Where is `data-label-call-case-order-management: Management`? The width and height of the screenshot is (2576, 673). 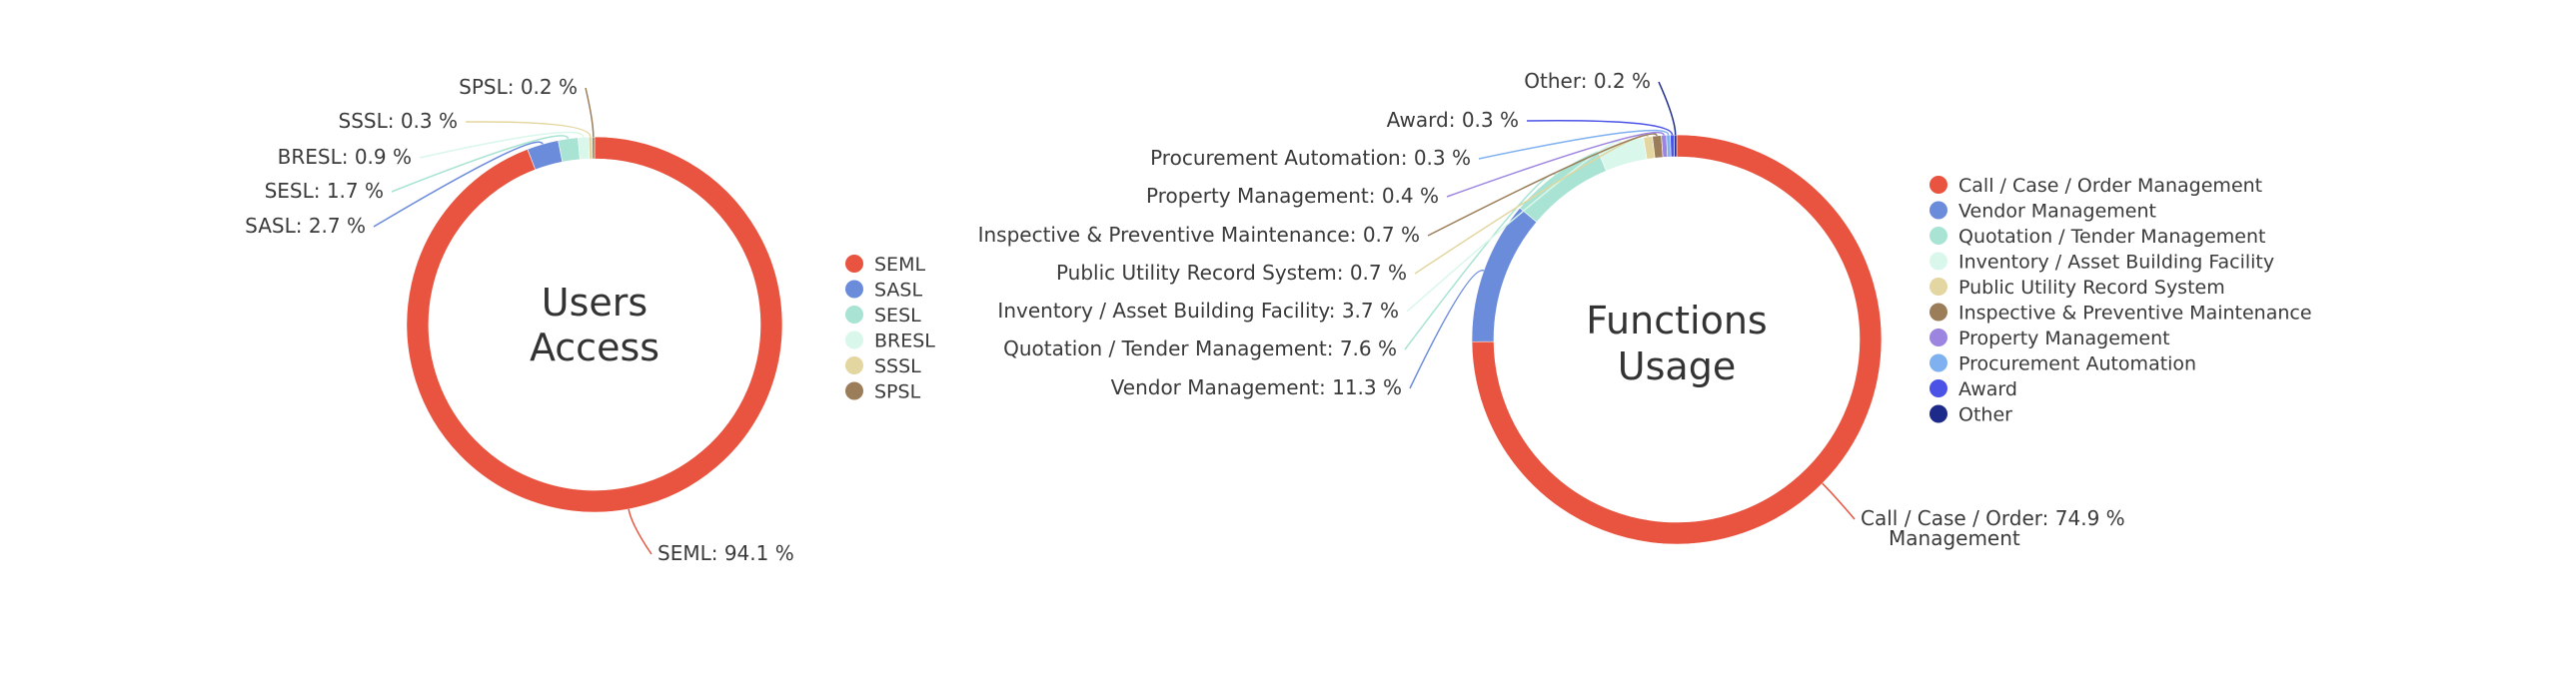
data-label-call-case-order-management: Management is located at coordinates (1954, 538).